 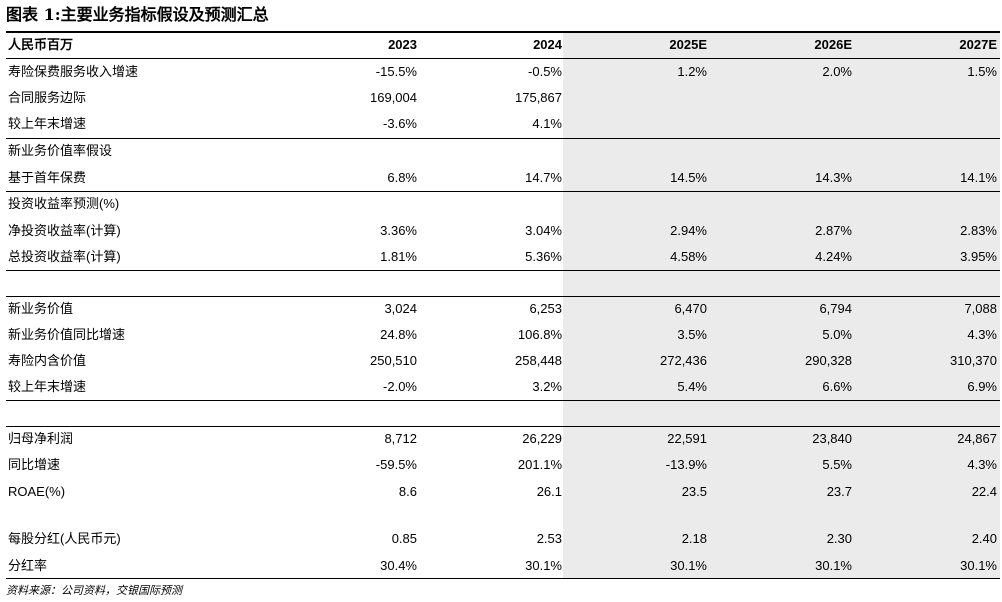 What do you see at coordinates (400, 308) in the screenshot?
I see `table-cell: 3,024` at bounding box center [400, 308].